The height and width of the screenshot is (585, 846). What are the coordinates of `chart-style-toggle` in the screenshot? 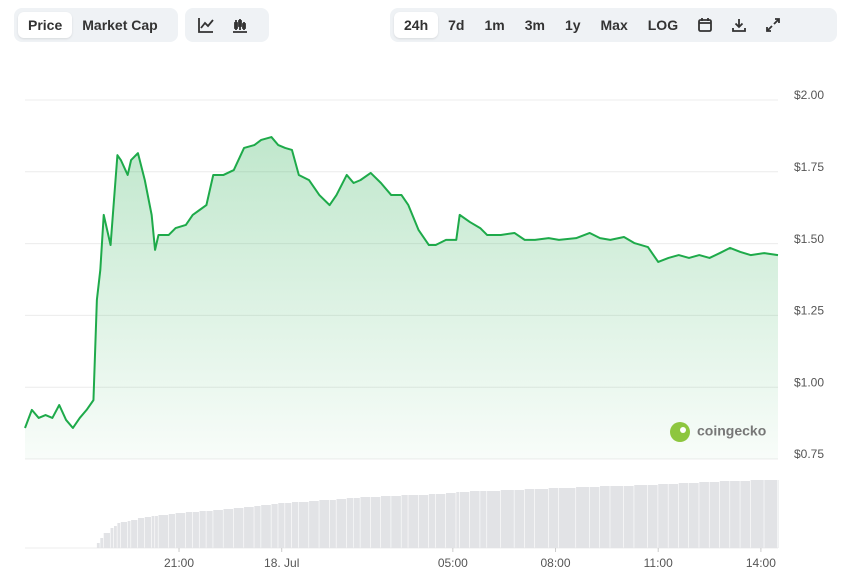 It's located at (227, 25).